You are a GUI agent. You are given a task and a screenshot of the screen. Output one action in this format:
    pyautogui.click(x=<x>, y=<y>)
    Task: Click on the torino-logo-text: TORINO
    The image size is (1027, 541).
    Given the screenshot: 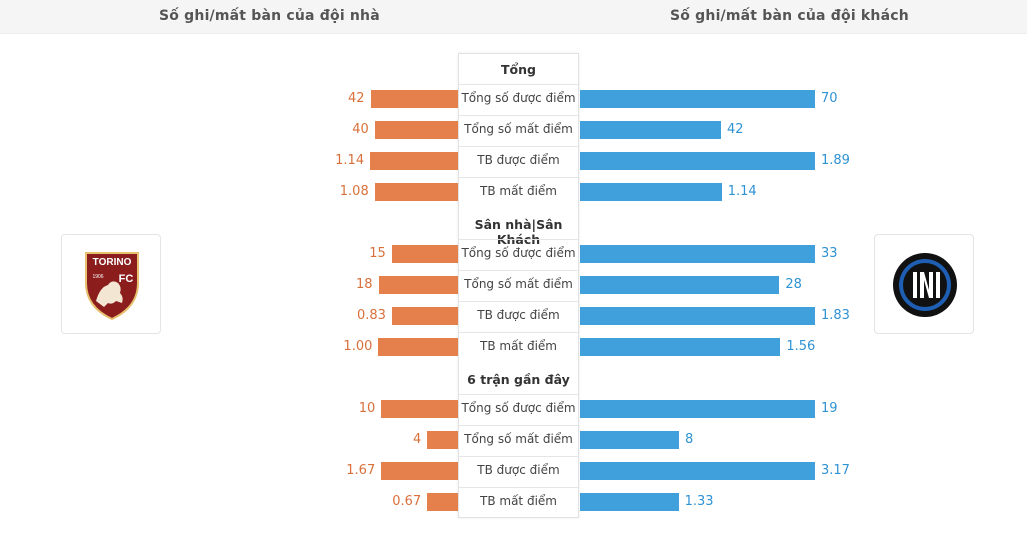 What is the action you would take?
    pyautogui.click(x=112, y=262)
    